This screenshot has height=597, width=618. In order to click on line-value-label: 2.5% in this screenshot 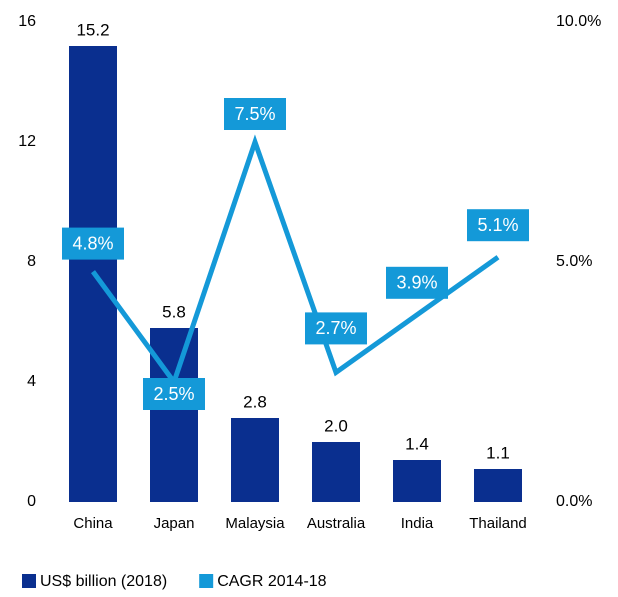, I will do `click(173, 394)`.